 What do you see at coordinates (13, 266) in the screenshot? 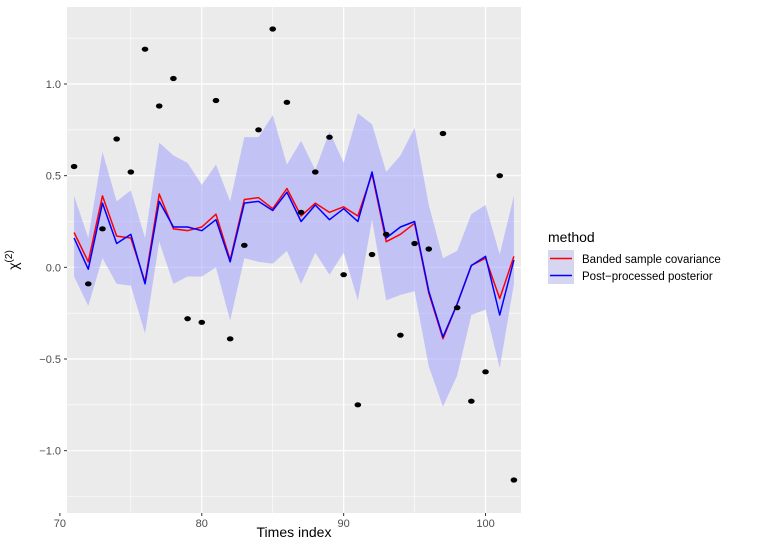
I see `y-axis-title-main: χ` at bounding box center [13, 266].